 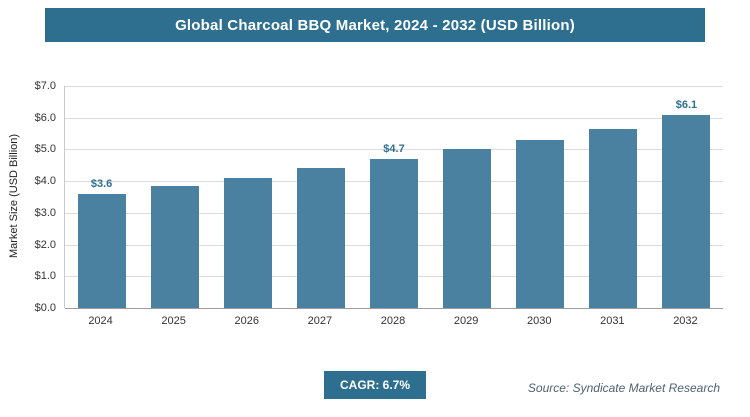 What do you see at coordinates (173, 321) in the screenshot?
I see `x-tick-label: 2025` at bounding box center [173, 321].